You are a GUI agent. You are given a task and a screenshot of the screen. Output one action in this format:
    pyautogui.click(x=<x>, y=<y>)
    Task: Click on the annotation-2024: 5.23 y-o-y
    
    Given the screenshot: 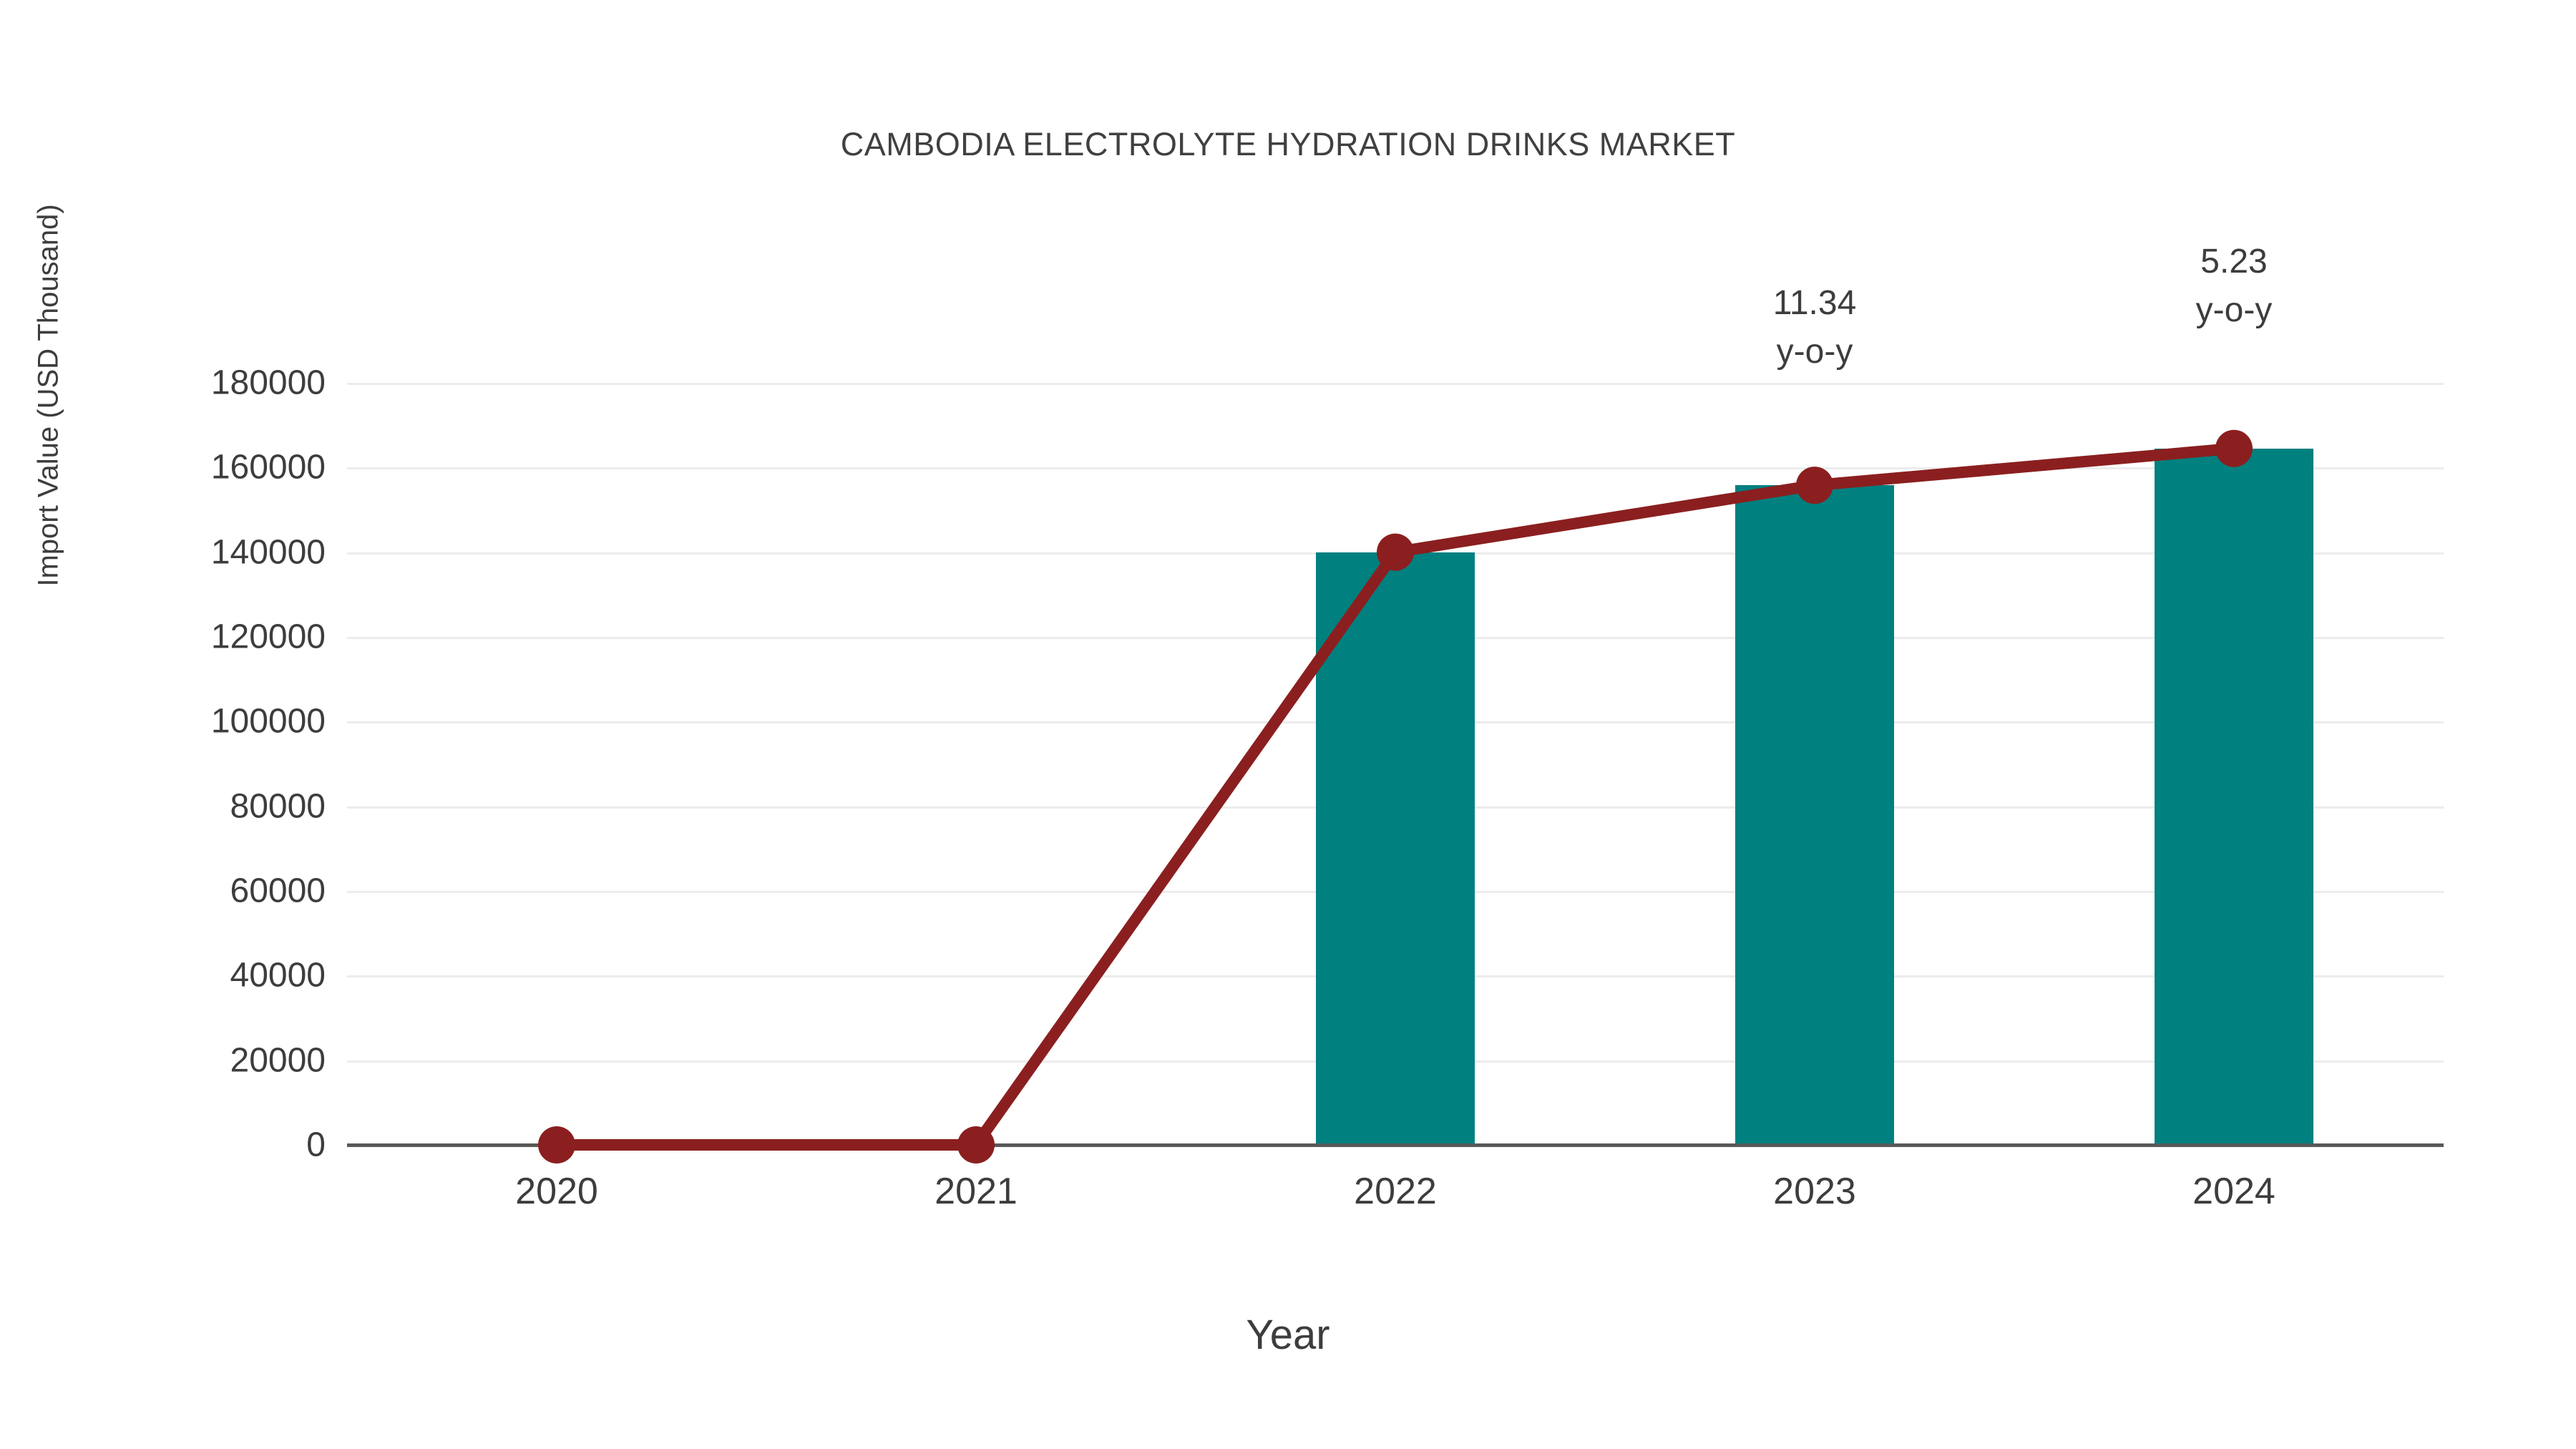 What is the action you would take?
    pyautogui.click(x=2234, y=286)
    